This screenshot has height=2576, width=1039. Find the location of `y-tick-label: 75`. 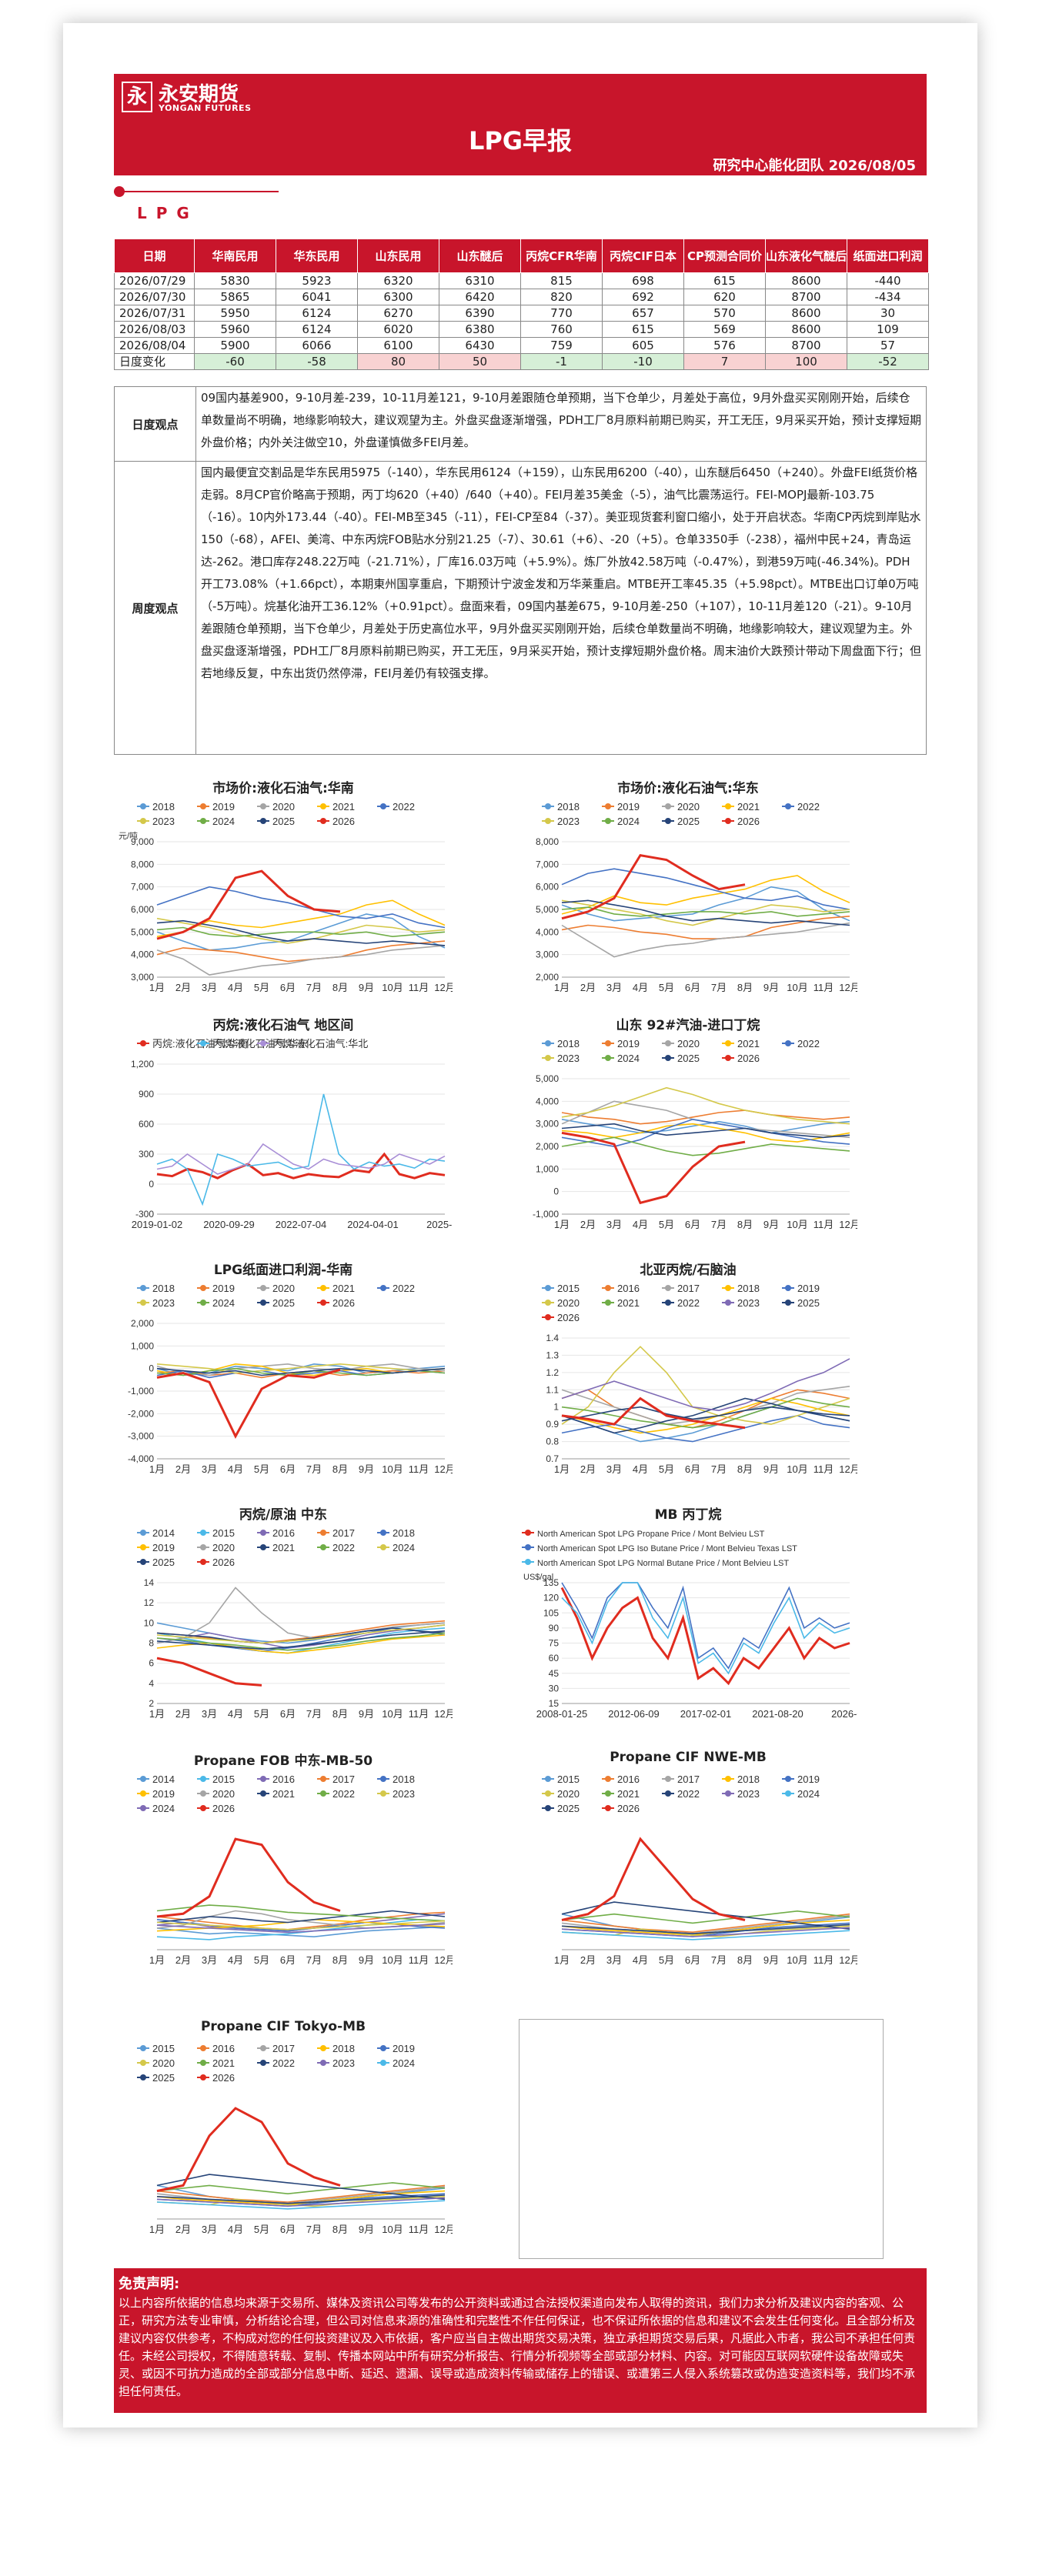

y-tick-label: 75 is located at coordinates (554, 1643).